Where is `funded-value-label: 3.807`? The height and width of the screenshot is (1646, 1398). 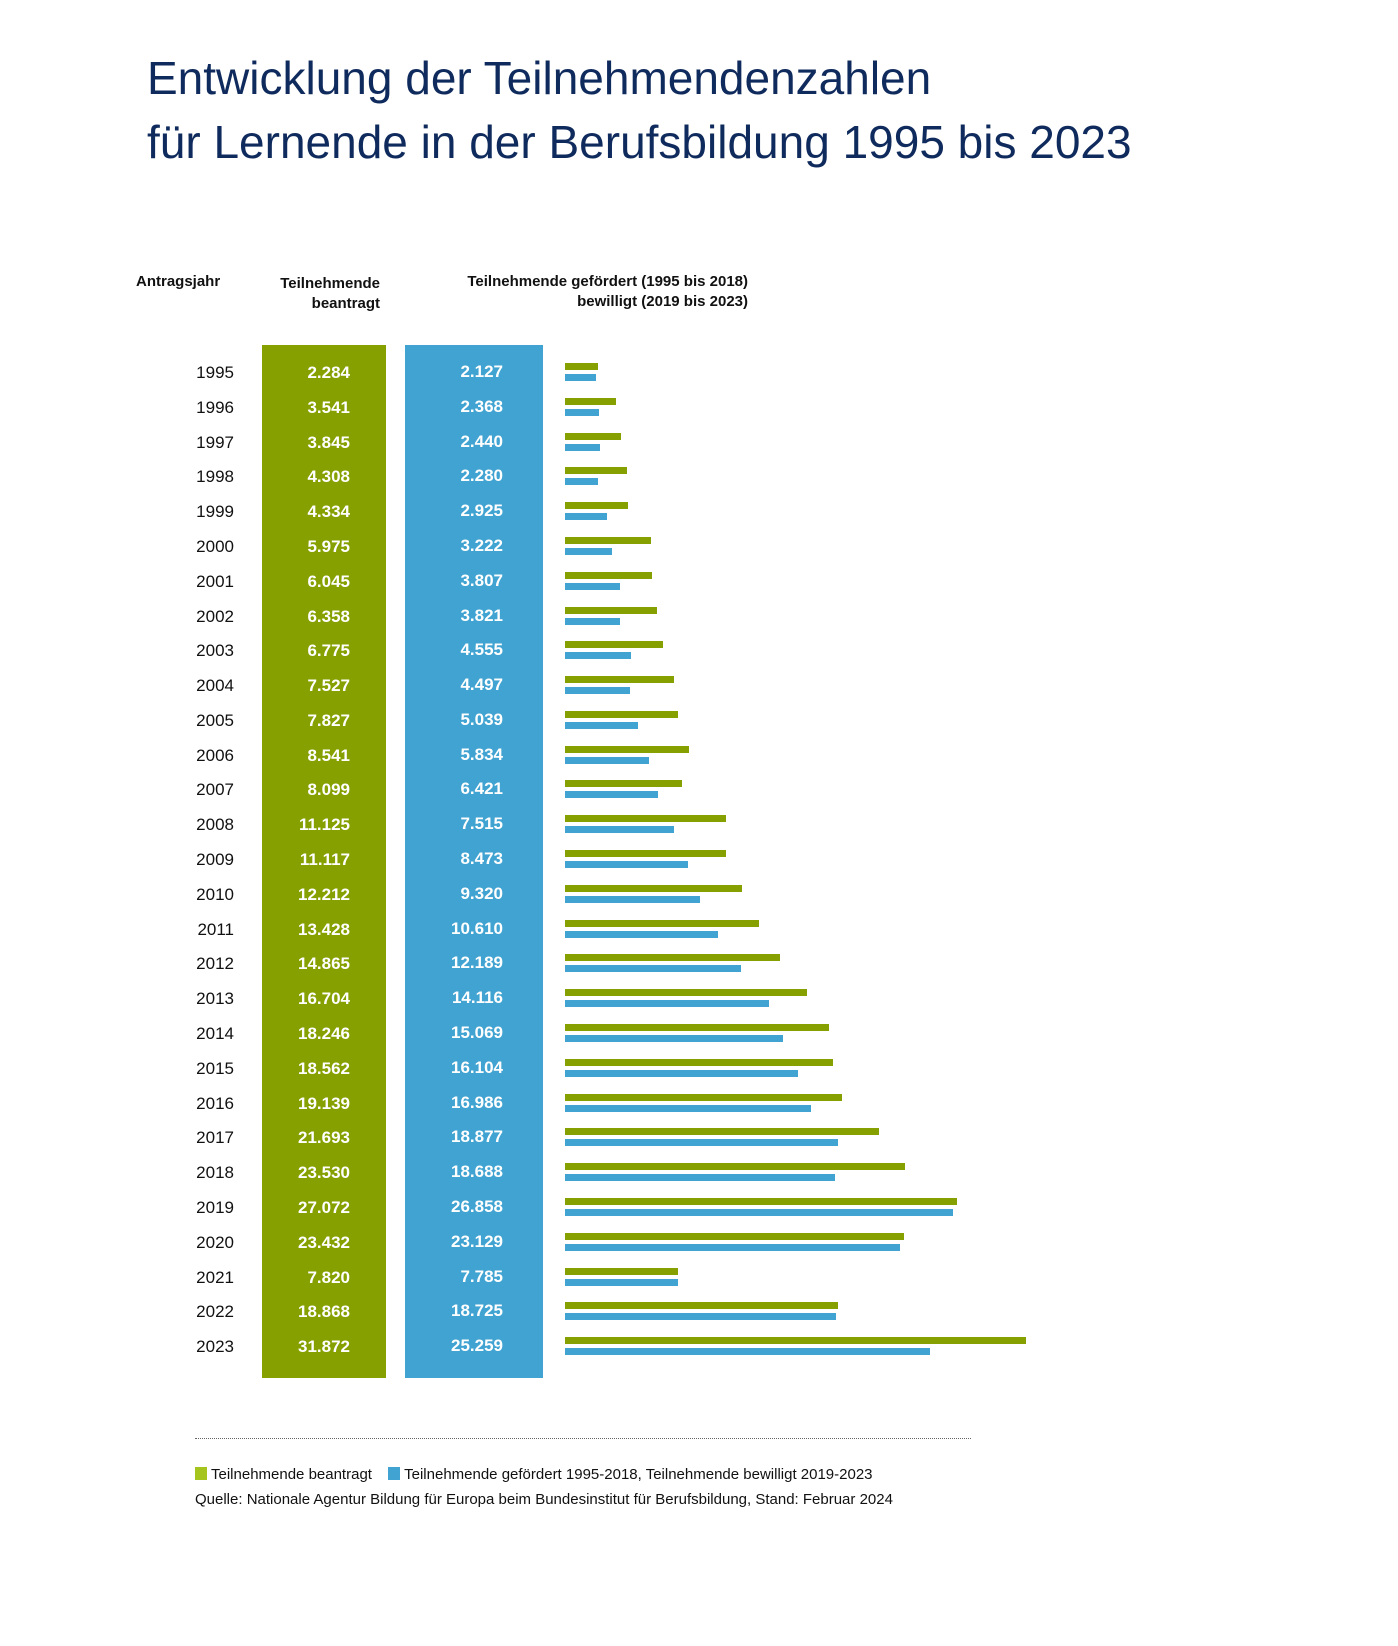 funded-value-label: 3.807 is located at coordinates (481, 580).